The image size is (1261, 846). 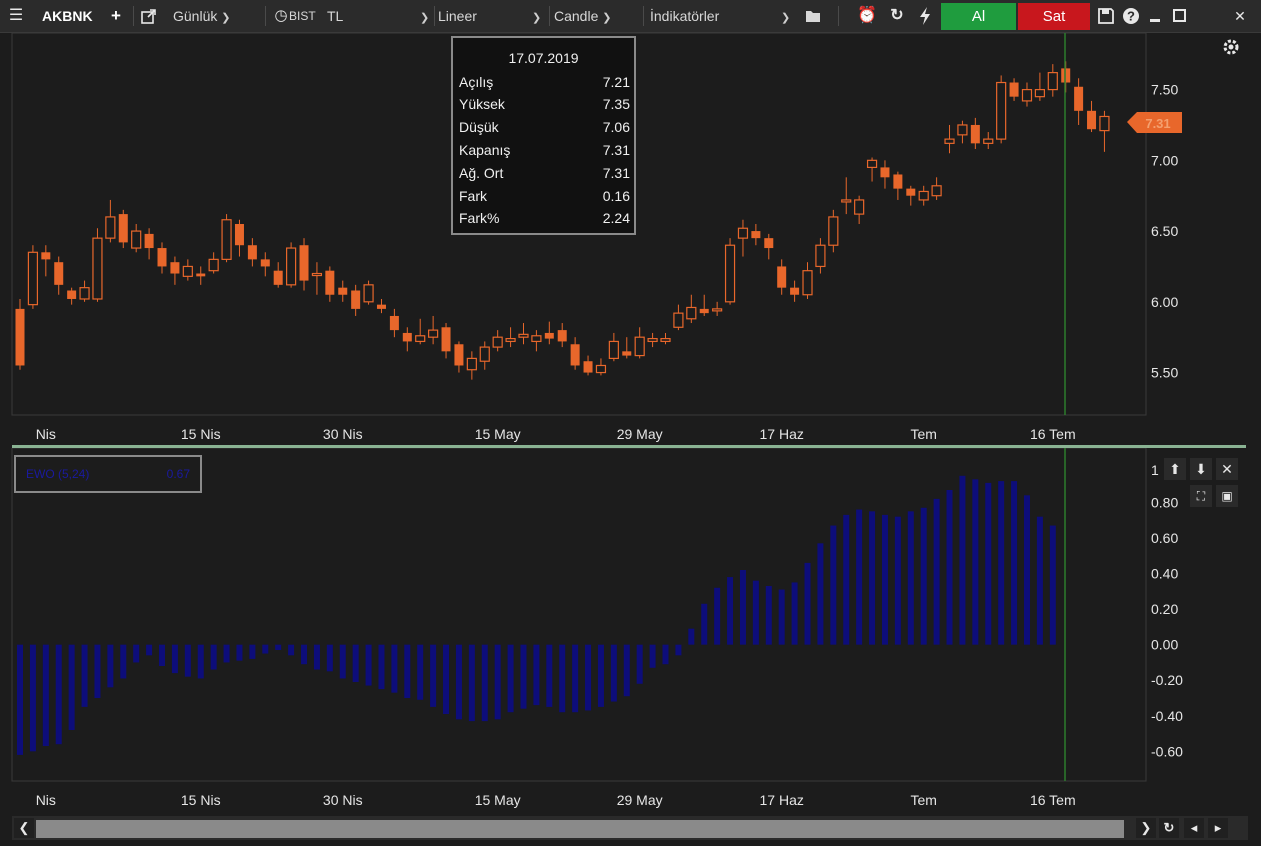 What do you see at coordinates (616, 218) in the screenshot?
I see `tooltip-value: 2.24` at bounding box center [616, 218].